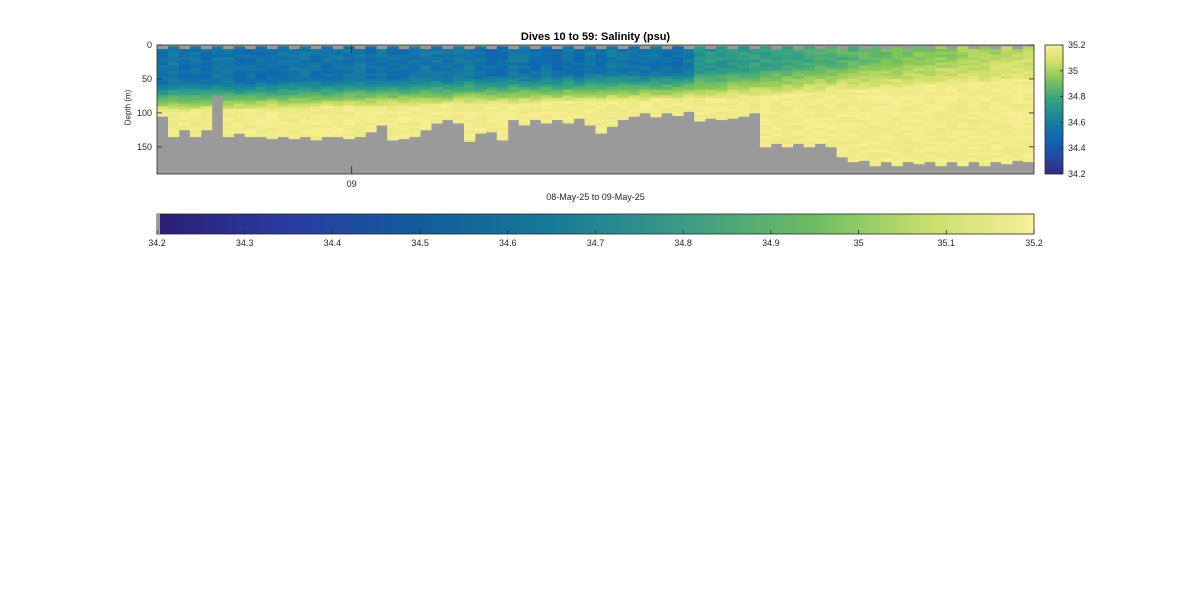 The image size is (1200, 611). Describe the element at coordinates (947, 243) in the screenshot. I see `hcolorbar-tick-label: 35.1` at that location.